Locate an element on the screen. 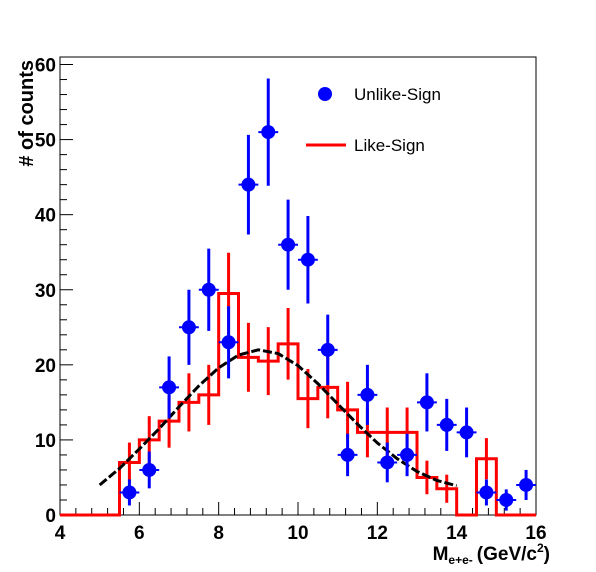  y-tick-label: 50 is located at coordinates (45, 141).